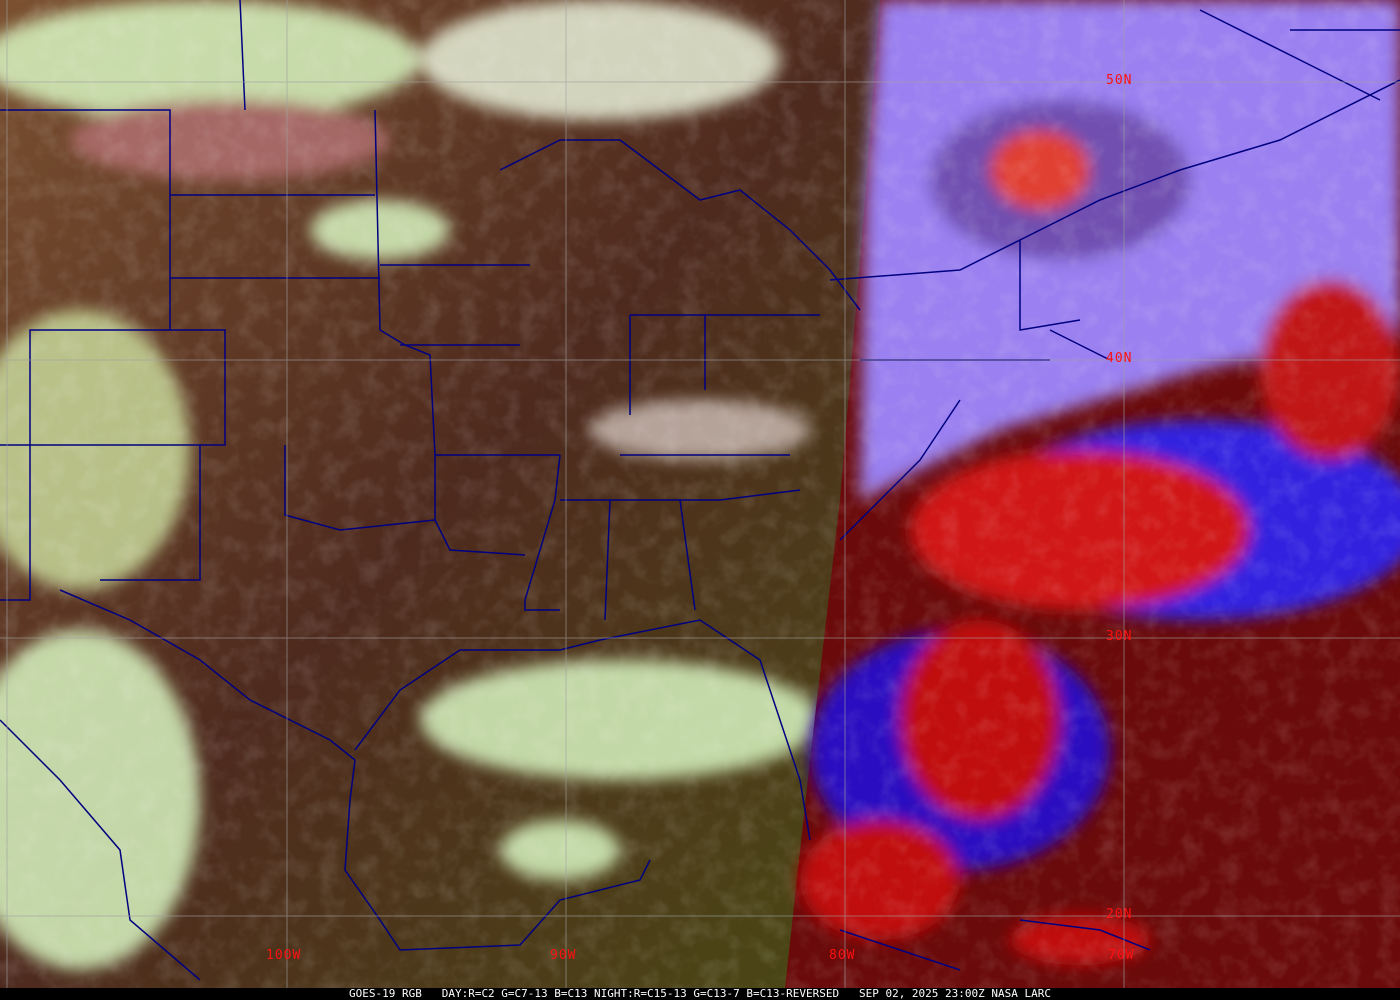 The width and height of the screenshot is (1400, 1000). I want to click on caption-day-recipe: DAY:R=C2 G=C7-13 B=C13, so click(514, 993).